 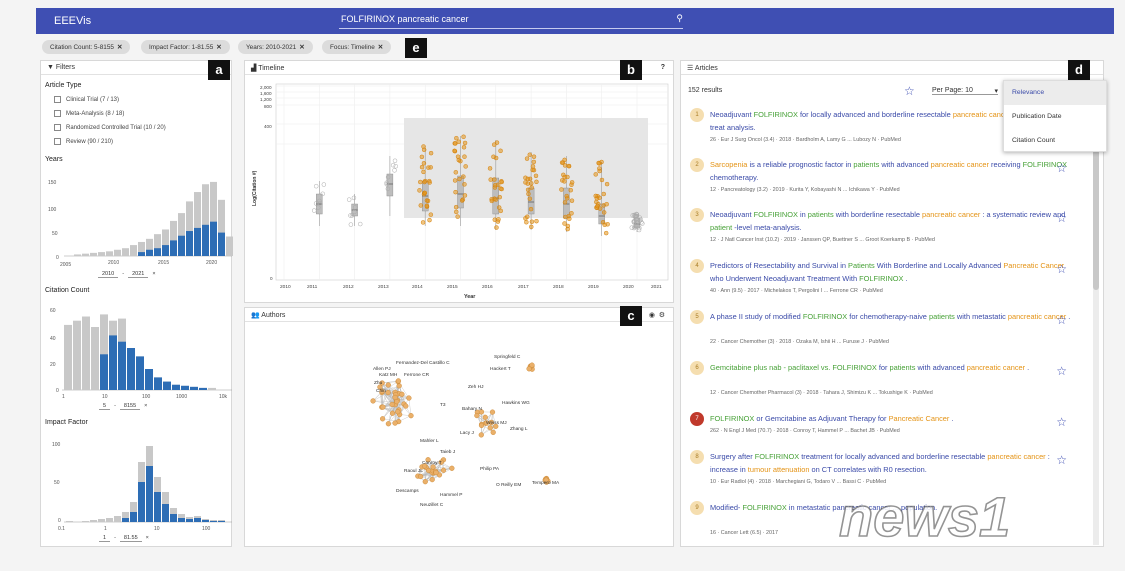 What do you see at coordinates (109, 520) in the screenshot?
I see `impact-bar` at bounding box center [109, 520].